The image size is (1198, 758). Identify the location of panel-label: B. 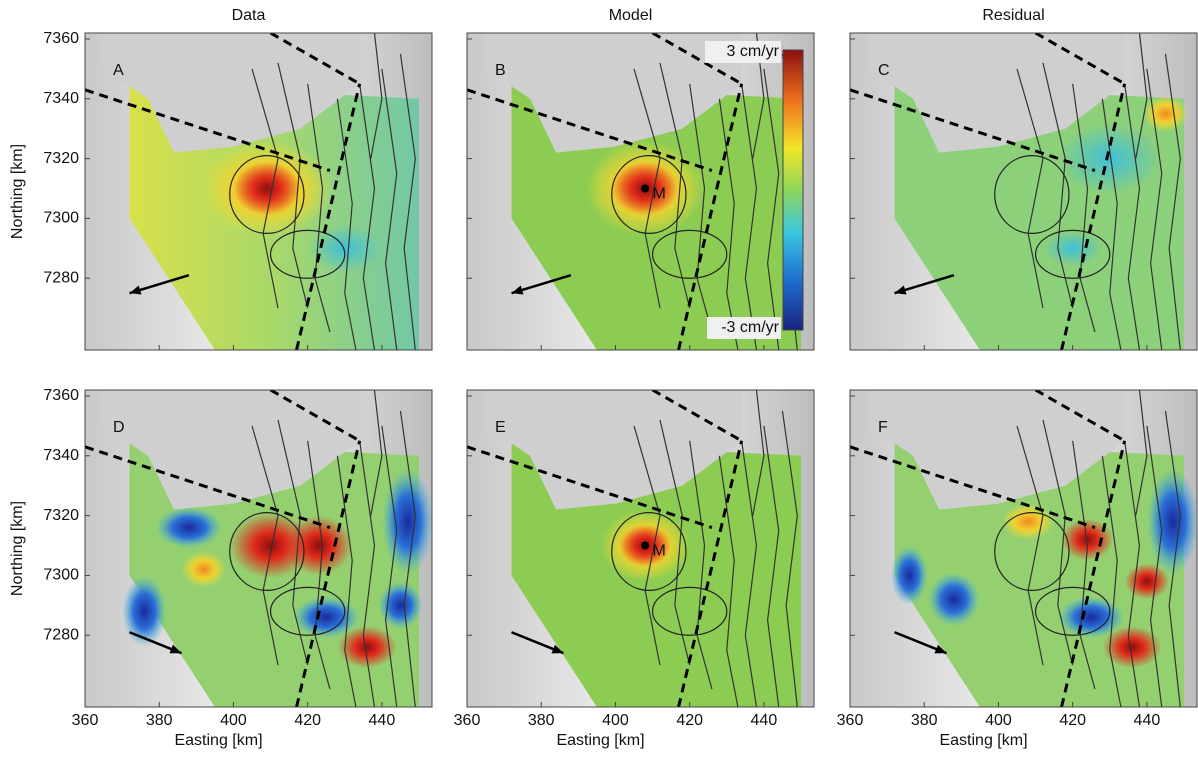
(500, 70).